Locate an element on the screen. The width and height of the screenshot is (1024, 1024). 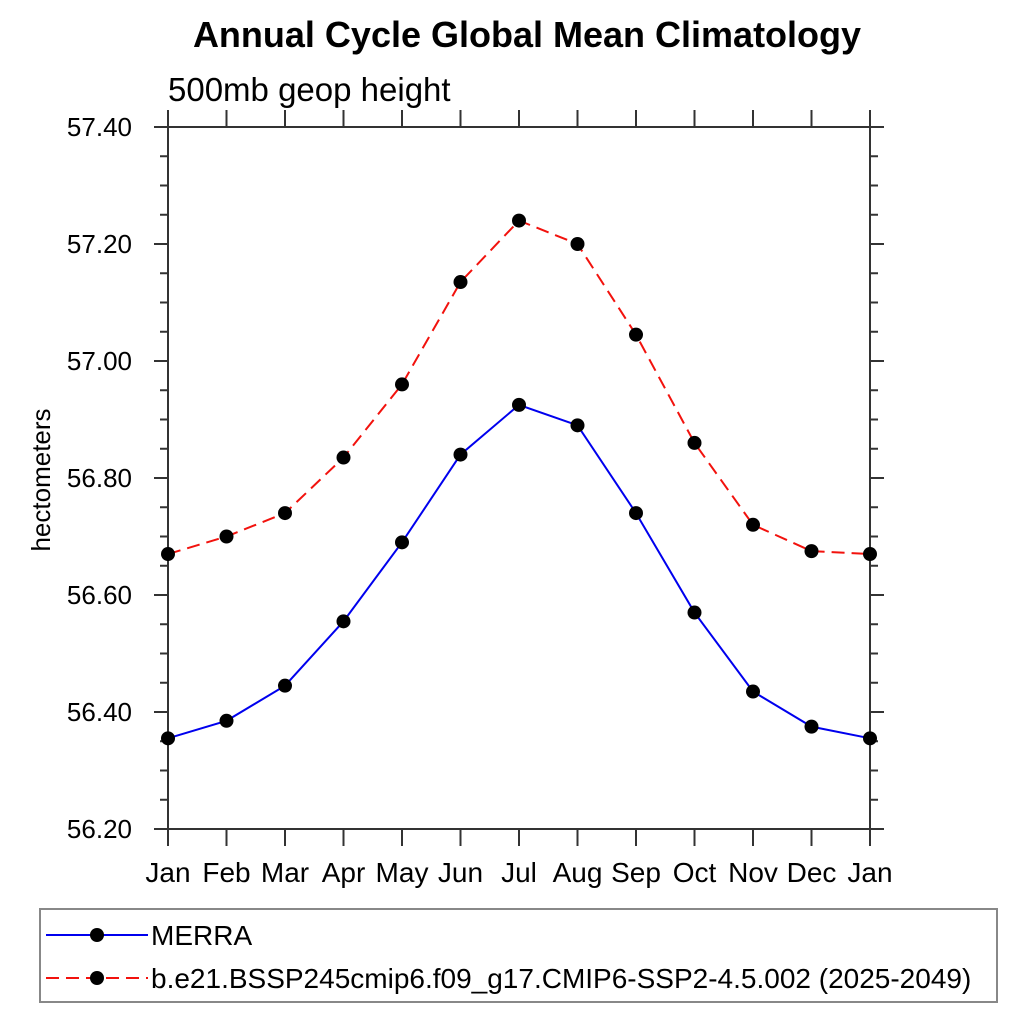
legend-item-merra: MERRA is located at coordinates (149, 935).